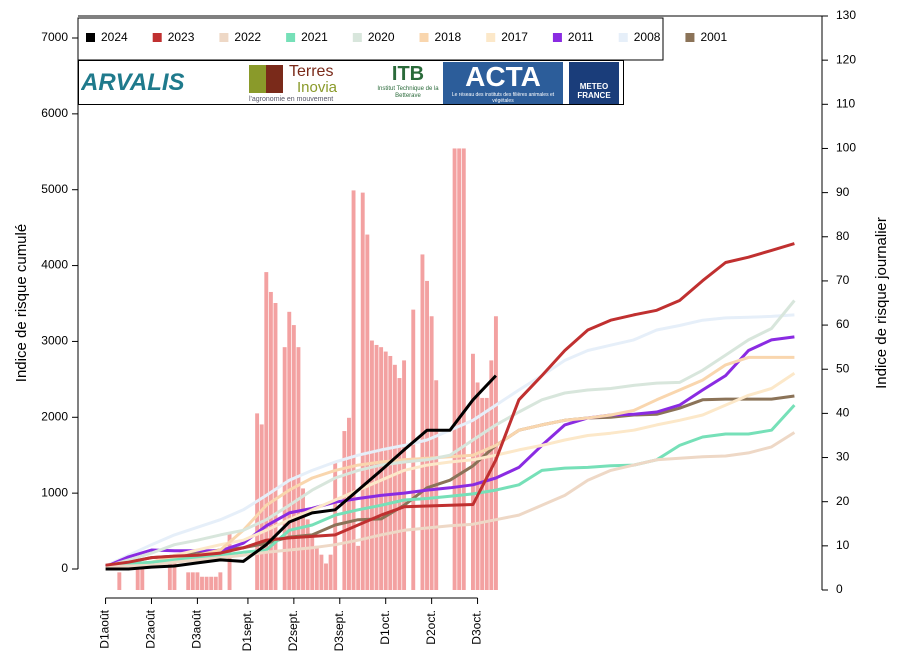  What do you see at coordinates (503, 77) in the screenshot?
I see `acta-text: ACTA` at bounding box center [503, 77].